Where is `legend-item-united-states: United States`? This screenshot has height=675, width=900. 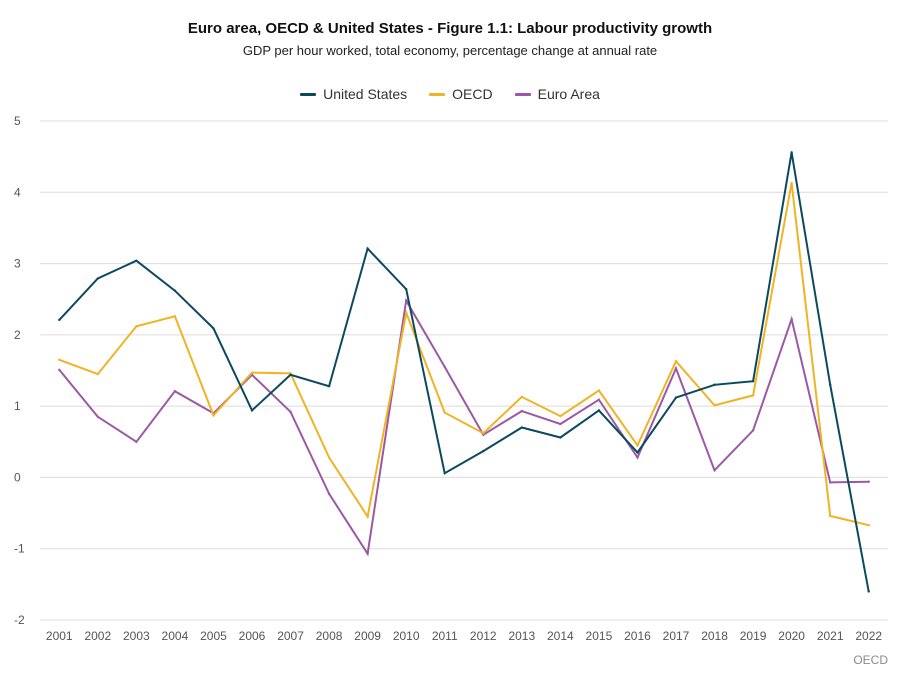 legend-item-united-states: United States is located at coordinates (353, 94).